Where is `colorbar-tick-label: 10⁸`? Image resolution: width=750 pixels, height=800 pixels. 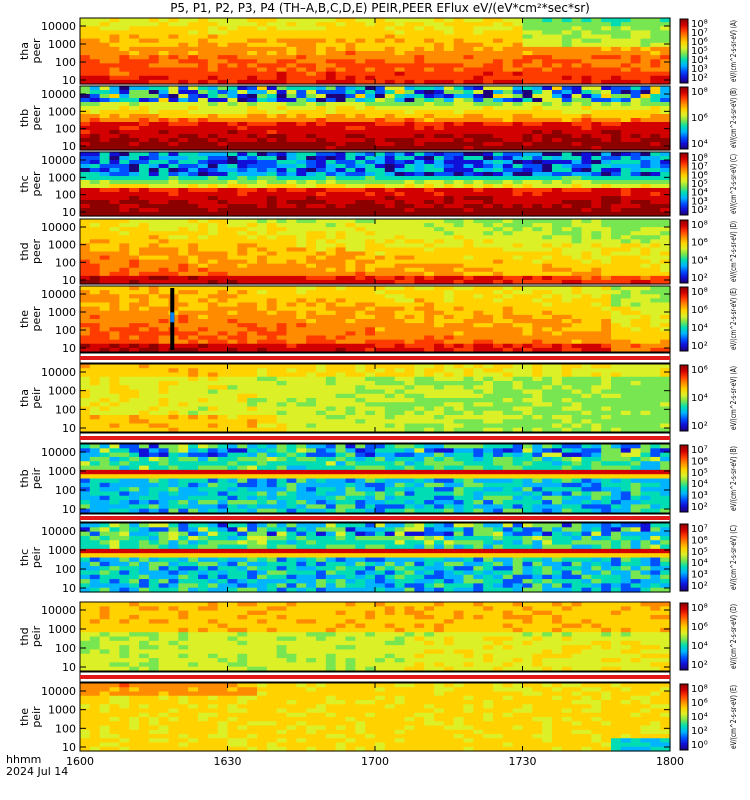 colorbar-tick-label: 10⁸ is located at coordinates (699, 92).